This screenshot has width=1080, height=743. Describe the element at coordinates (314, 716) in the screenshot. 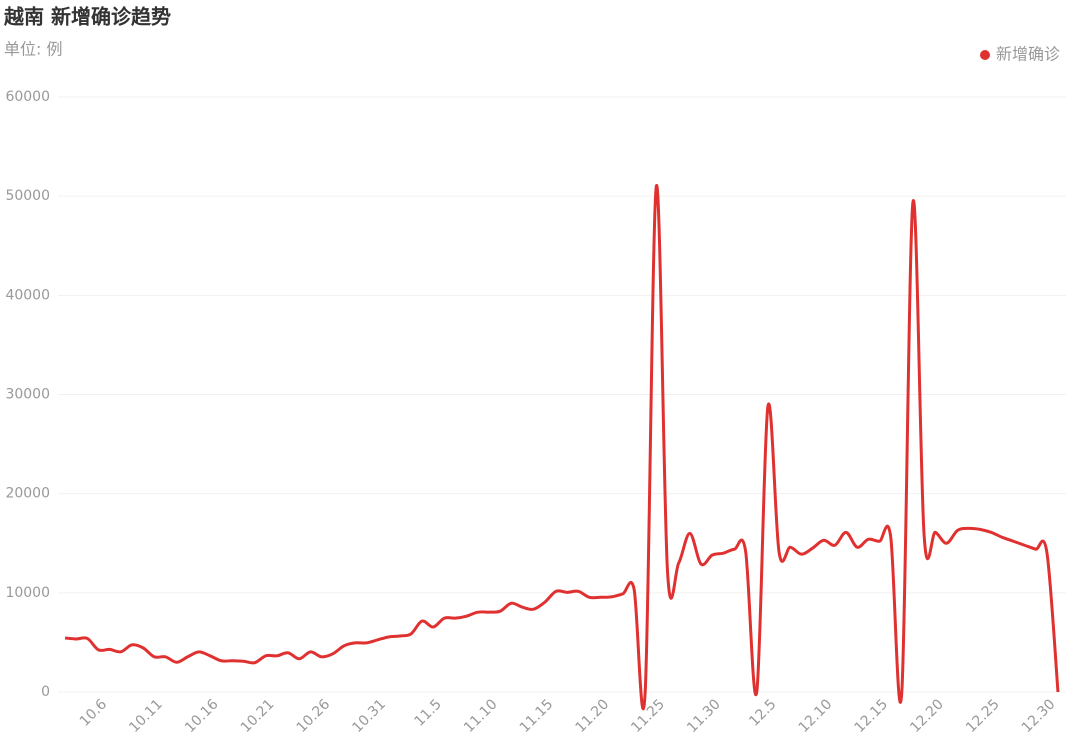

I see `x-tick-label: 10.26` at that location.